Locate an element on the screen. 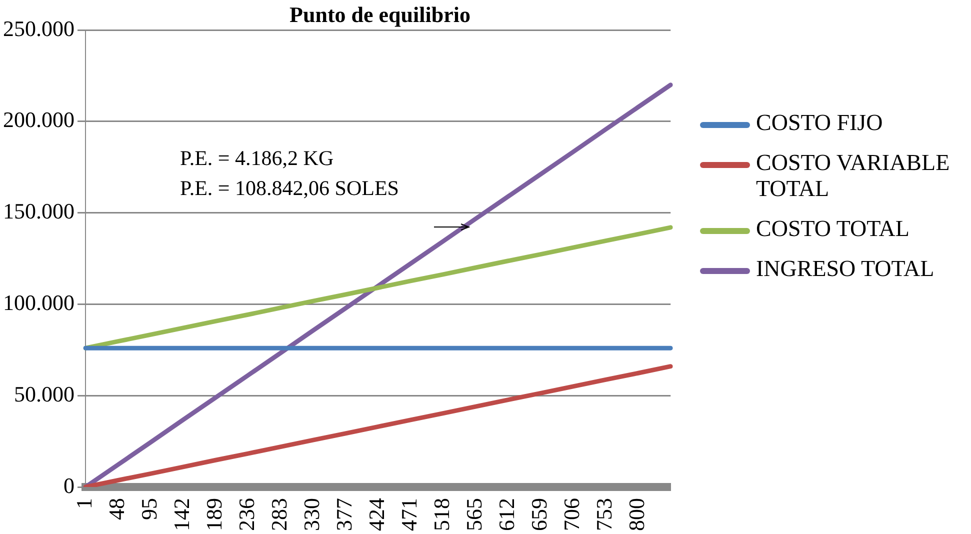 Image resolution: width=971 pixels, height=534 pixels. y-tick-label: 200.000 is located at coordinates (38, 119).